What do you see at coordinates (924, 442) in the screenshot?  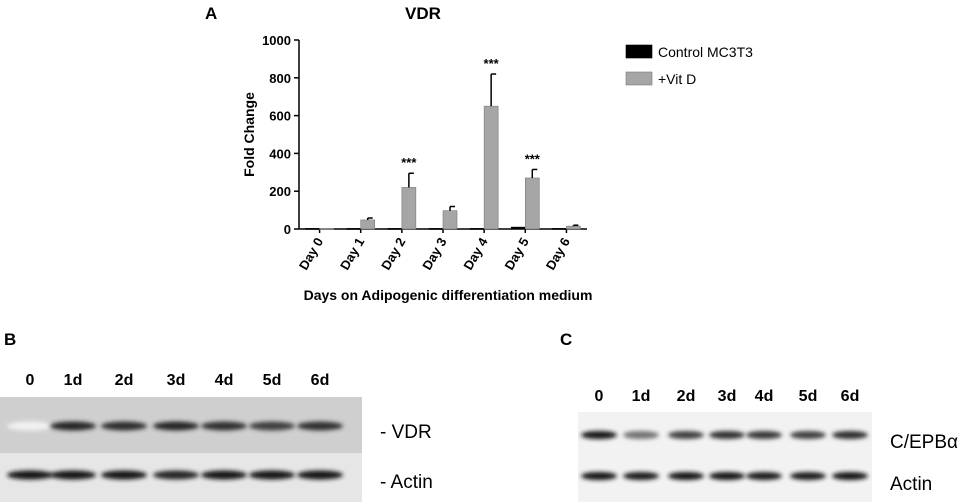 I see `panel-c-band-label-cebpa: C/EPBα` at bounding box center [924, 442].